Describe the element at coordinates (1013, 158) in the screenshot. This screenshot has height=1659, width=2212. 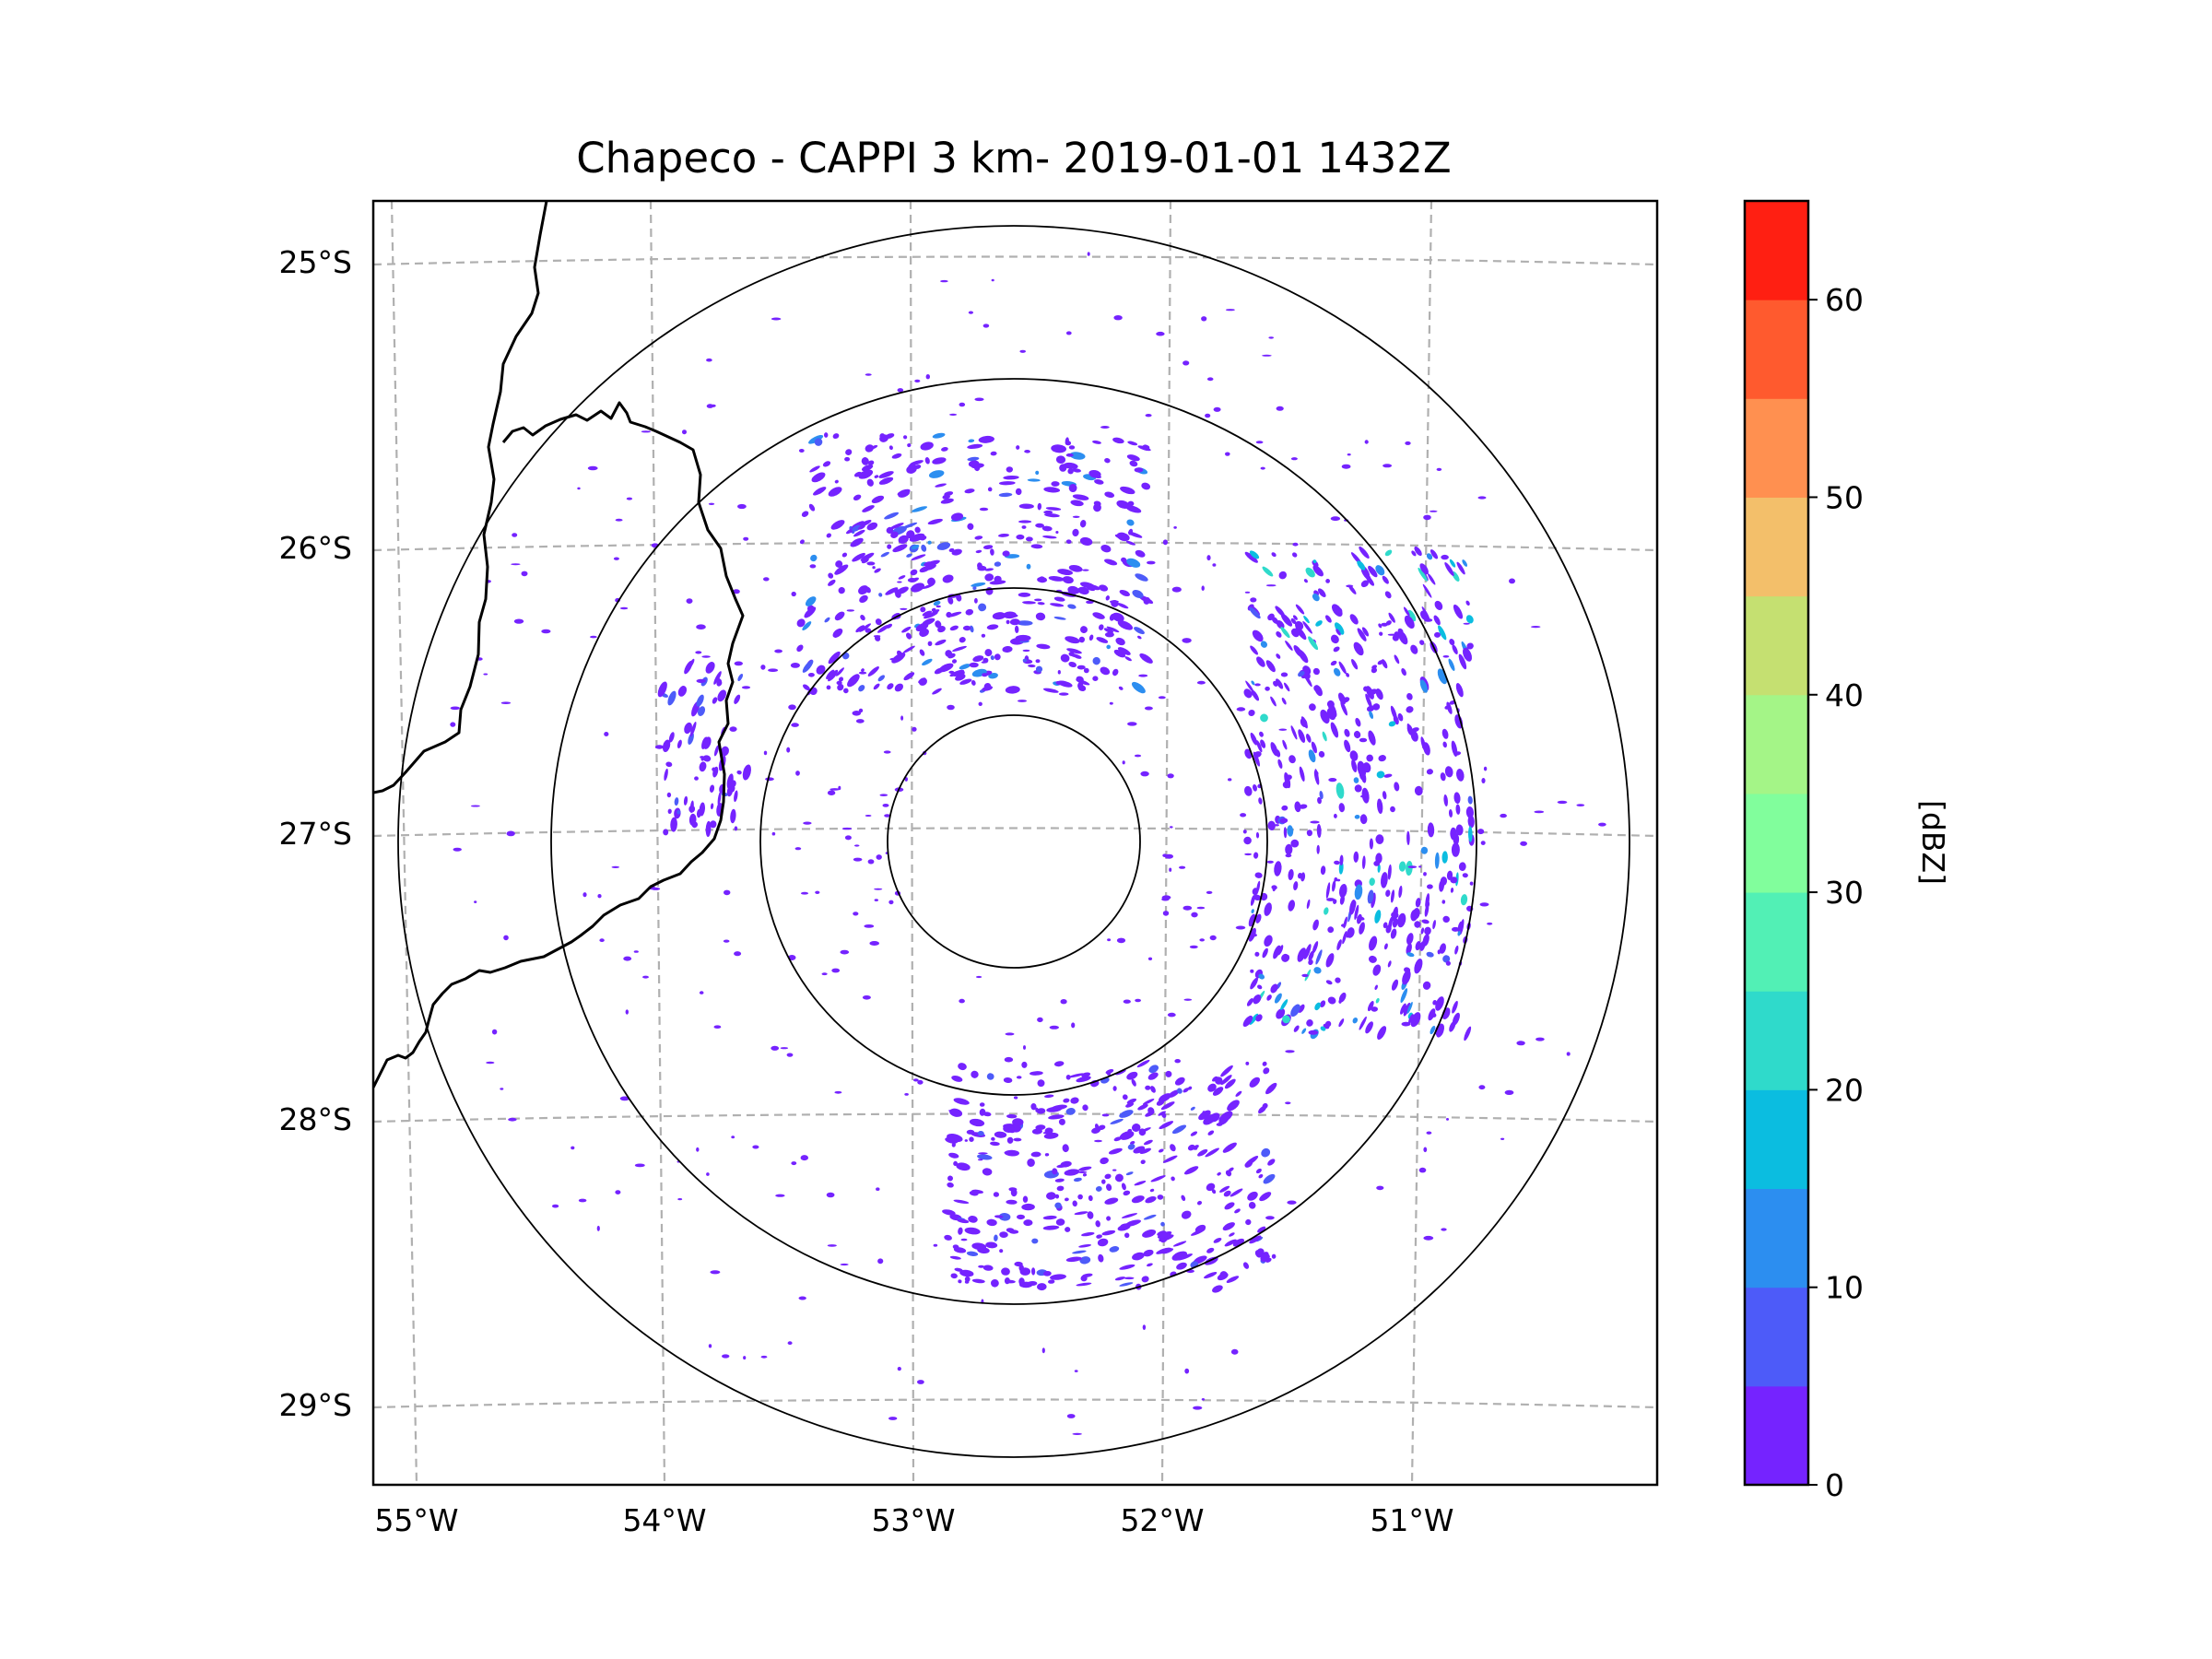
I see `chart-title: Chapeco - CAPPI 3 km- 2019-01-01 1432Z` at that location.